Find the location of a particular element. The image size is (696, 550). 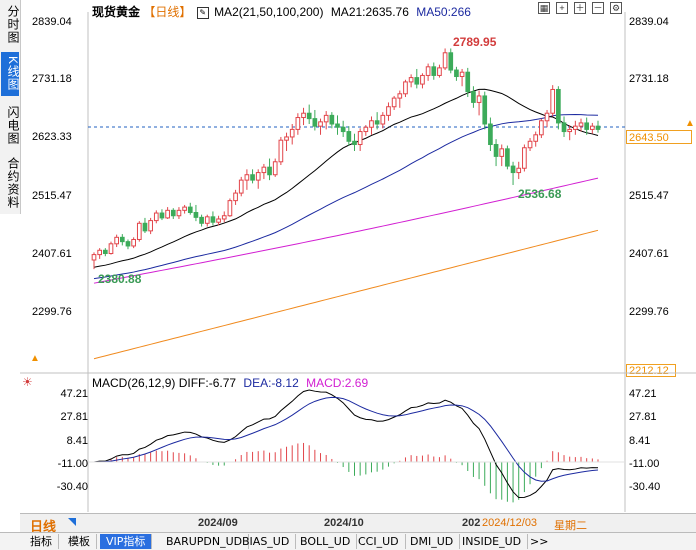

grid-icon: ▦ is located at coordinates (544, 8).